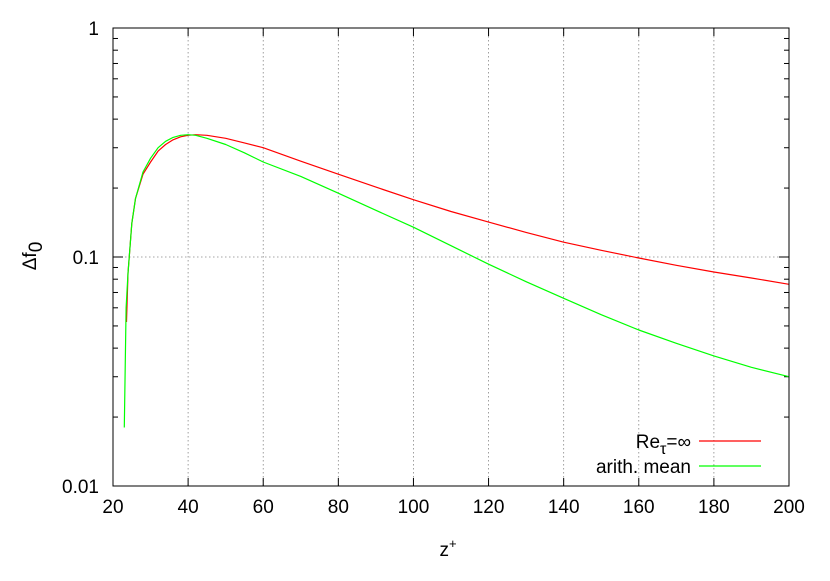  What do you see at coordinates (789, 507) in the screenshot?
I see `x-tick-label: 200` at bounding box center [789, 507].